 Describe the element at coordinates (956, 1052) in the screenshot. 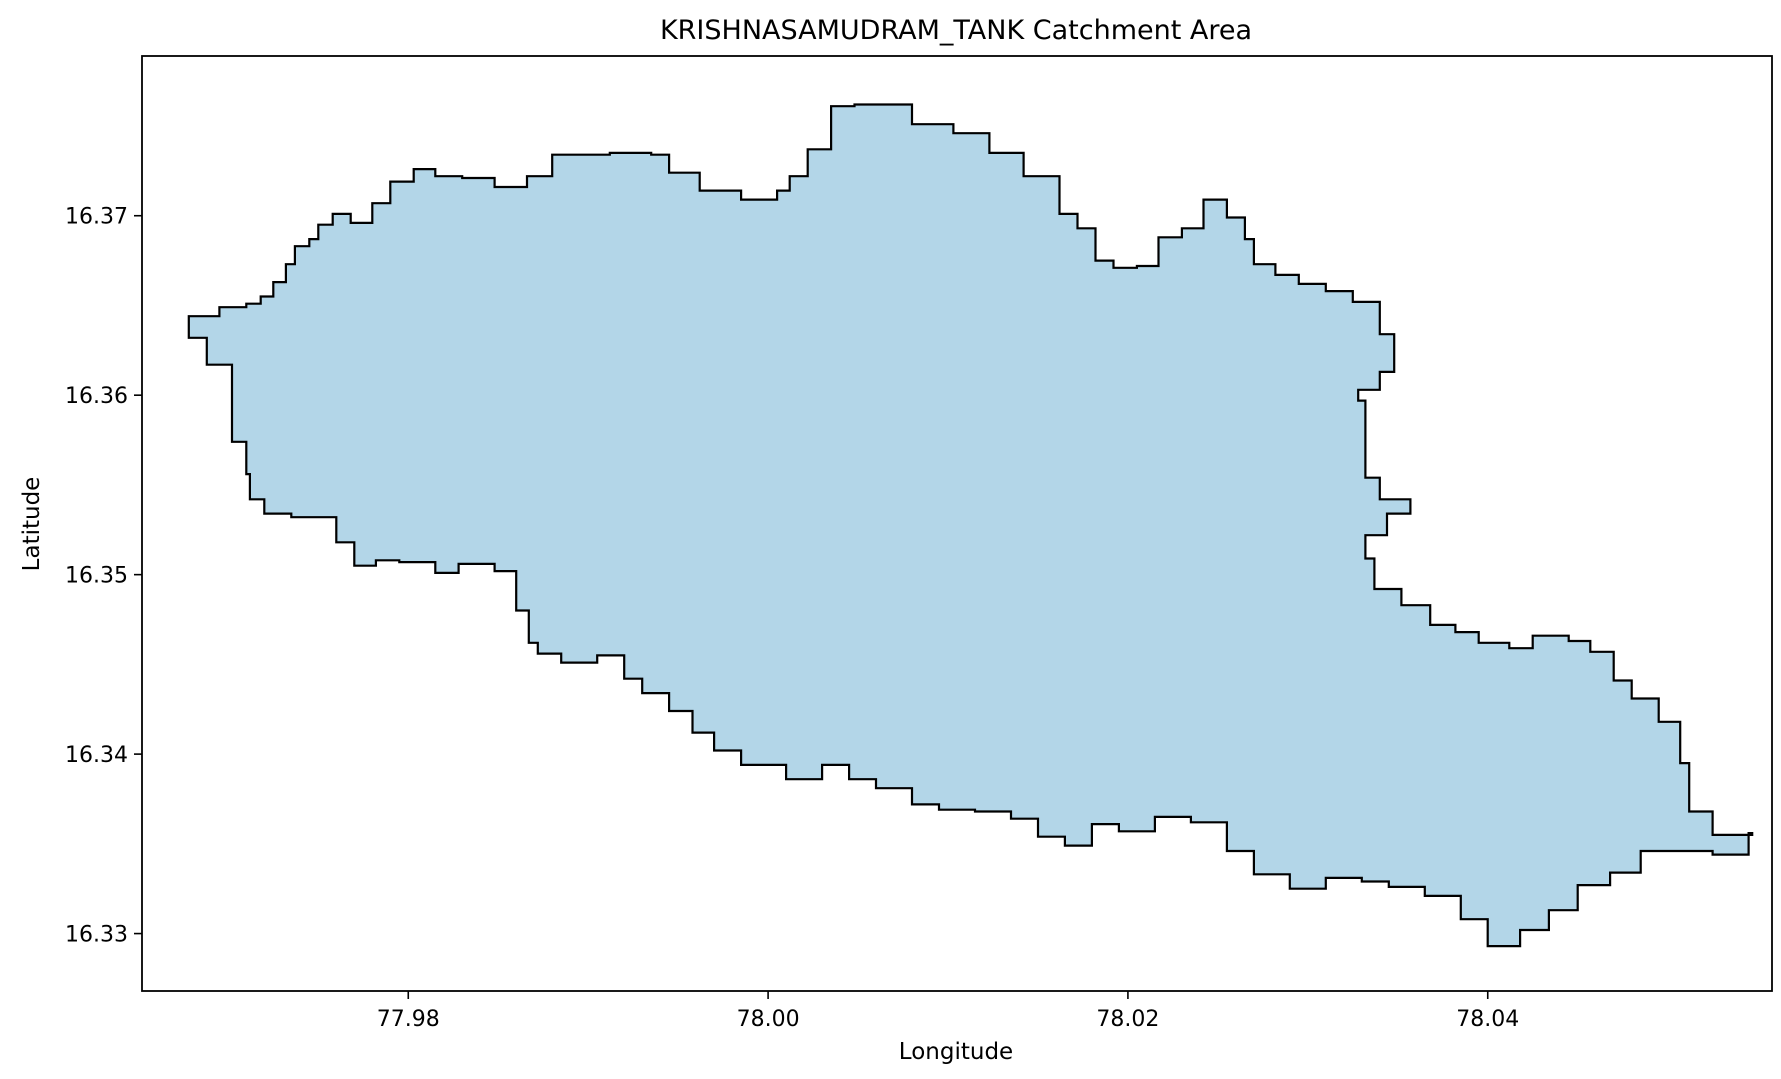

I see `x-axis-label: Longitude` at that location.